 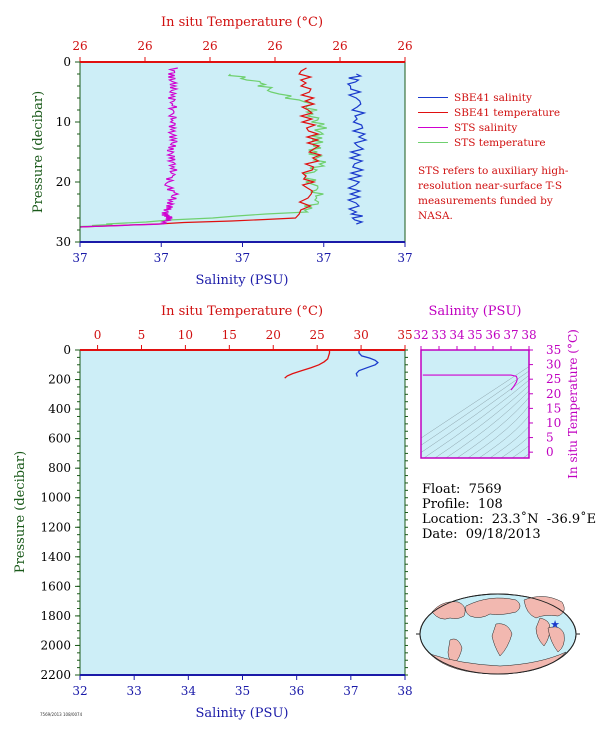 I want to click on inset-traces, so click(x=470, y=382).